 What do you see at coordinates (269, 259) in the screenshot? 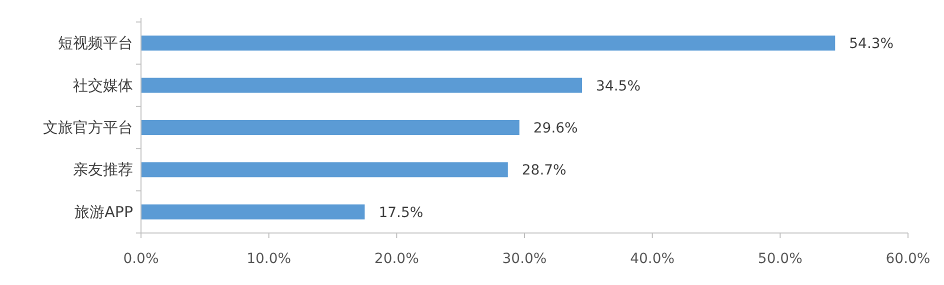
I see `x-tick-label: 10.0%` at bounding box center [269, 259].